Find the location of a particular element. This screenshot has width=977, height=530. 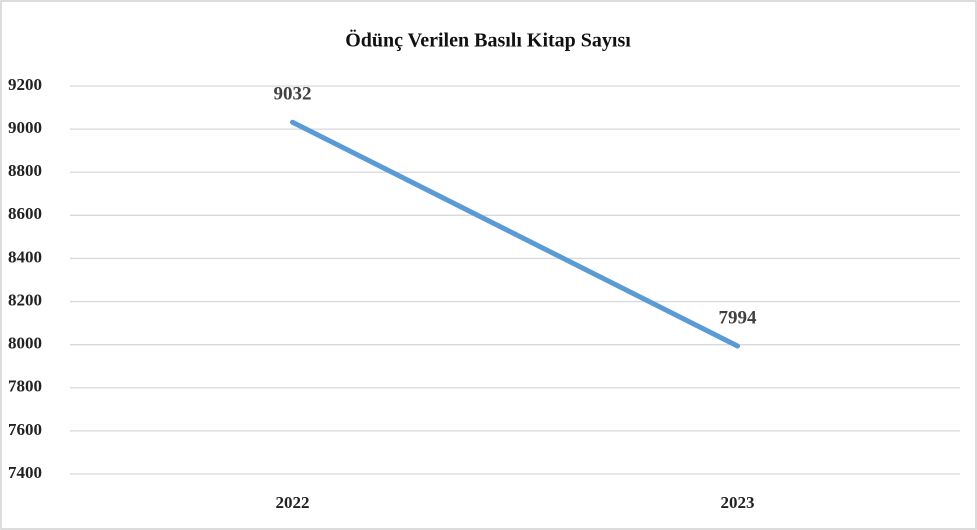

y-tick-label: 8800 is located at coordinates (25, 170).